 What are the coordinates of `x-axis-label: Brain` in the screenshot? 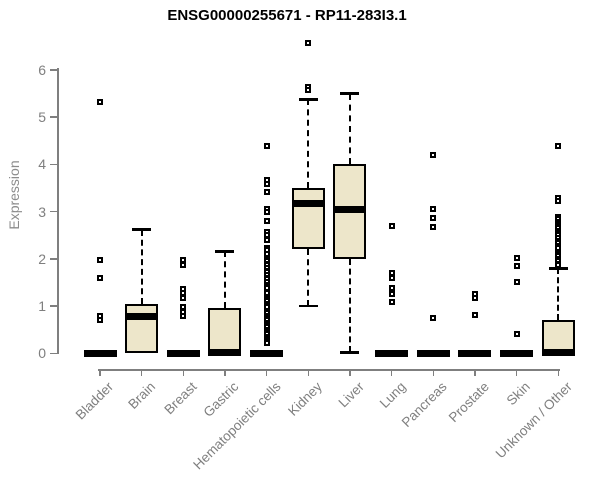 It's located at (142, 395).